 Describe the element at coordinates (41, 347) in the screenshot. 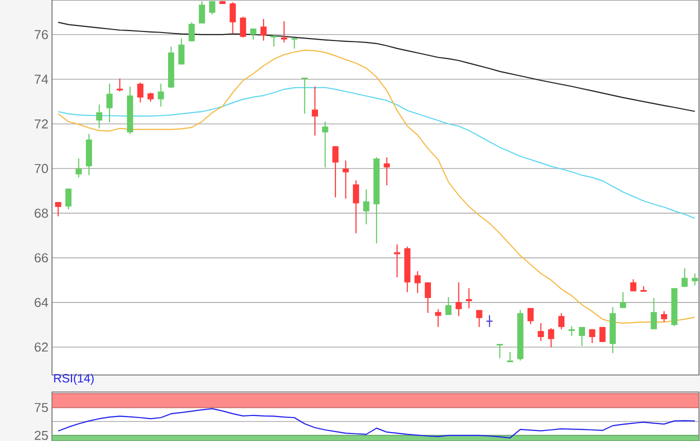

I see `y-tick-label: 62` at that location.